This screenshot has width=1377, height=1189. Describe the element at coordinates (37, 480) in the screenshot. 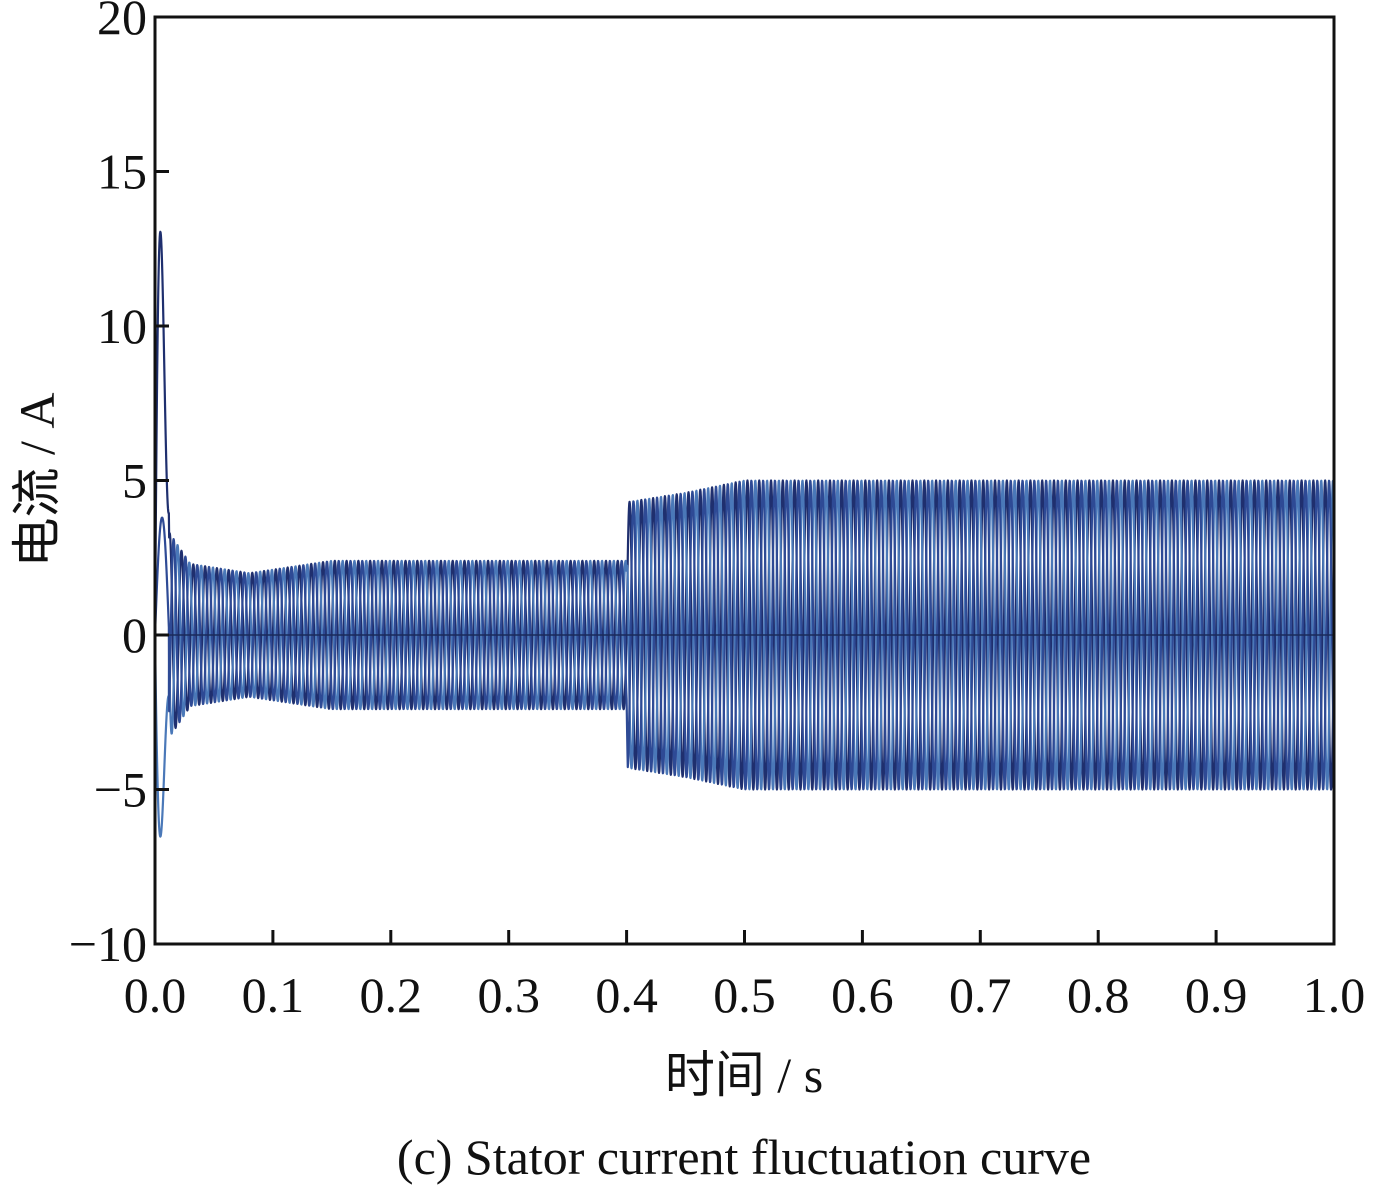

I see `y-axis-label: 电流 / A` at that location.